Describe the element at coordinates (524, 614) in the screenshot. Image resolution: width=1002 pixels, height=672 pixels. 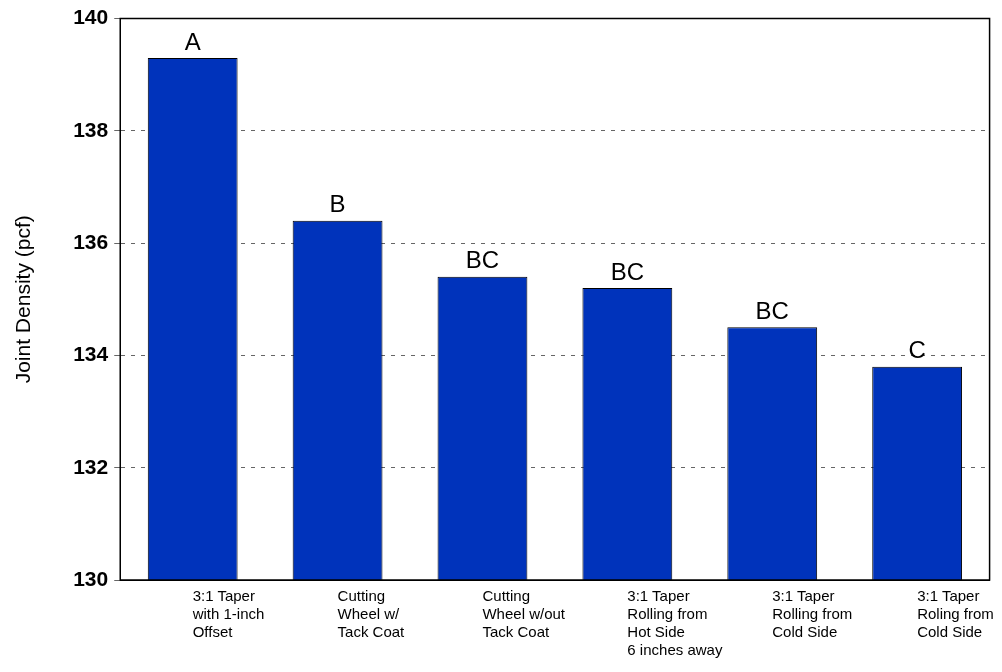
I see `x-tick-label: Cutting Wheel w/out Tack Coat` at that location.